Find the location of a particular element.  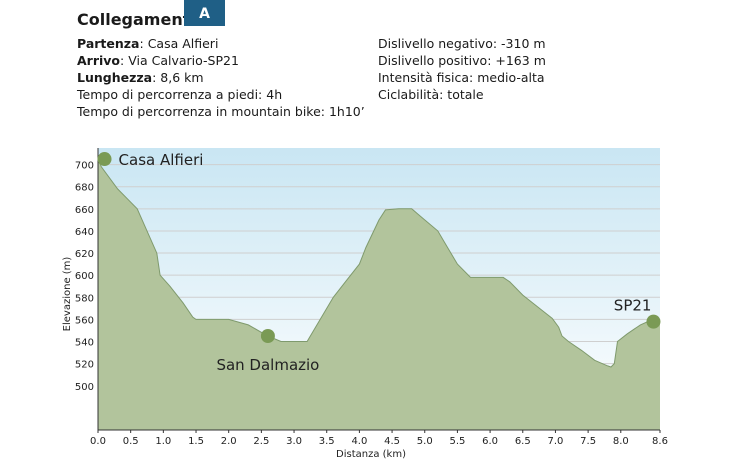

x-tick-label: 7.5 is located at coordinates (588, 441).